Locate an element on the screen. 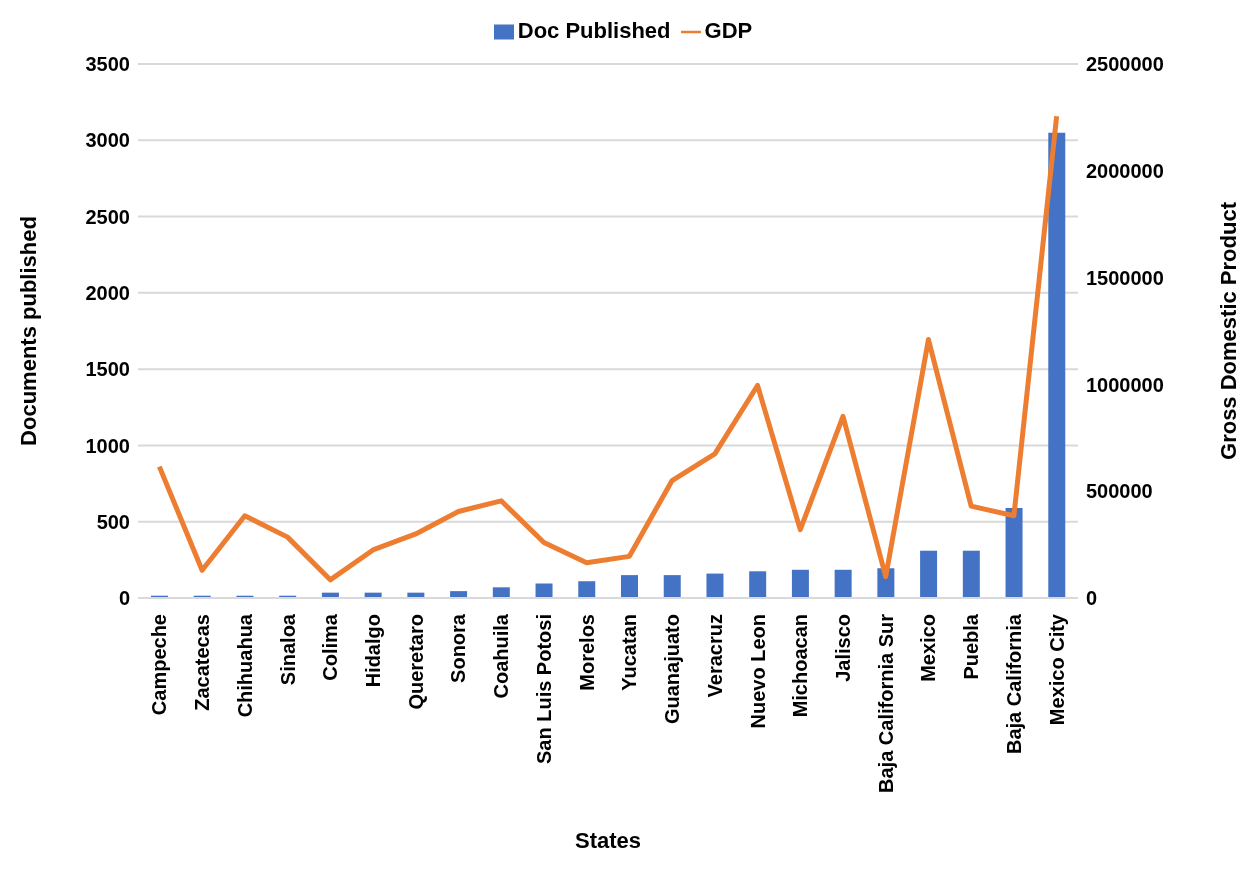  x-tick-label: Hidalgo is located at coordinates (373, 651).